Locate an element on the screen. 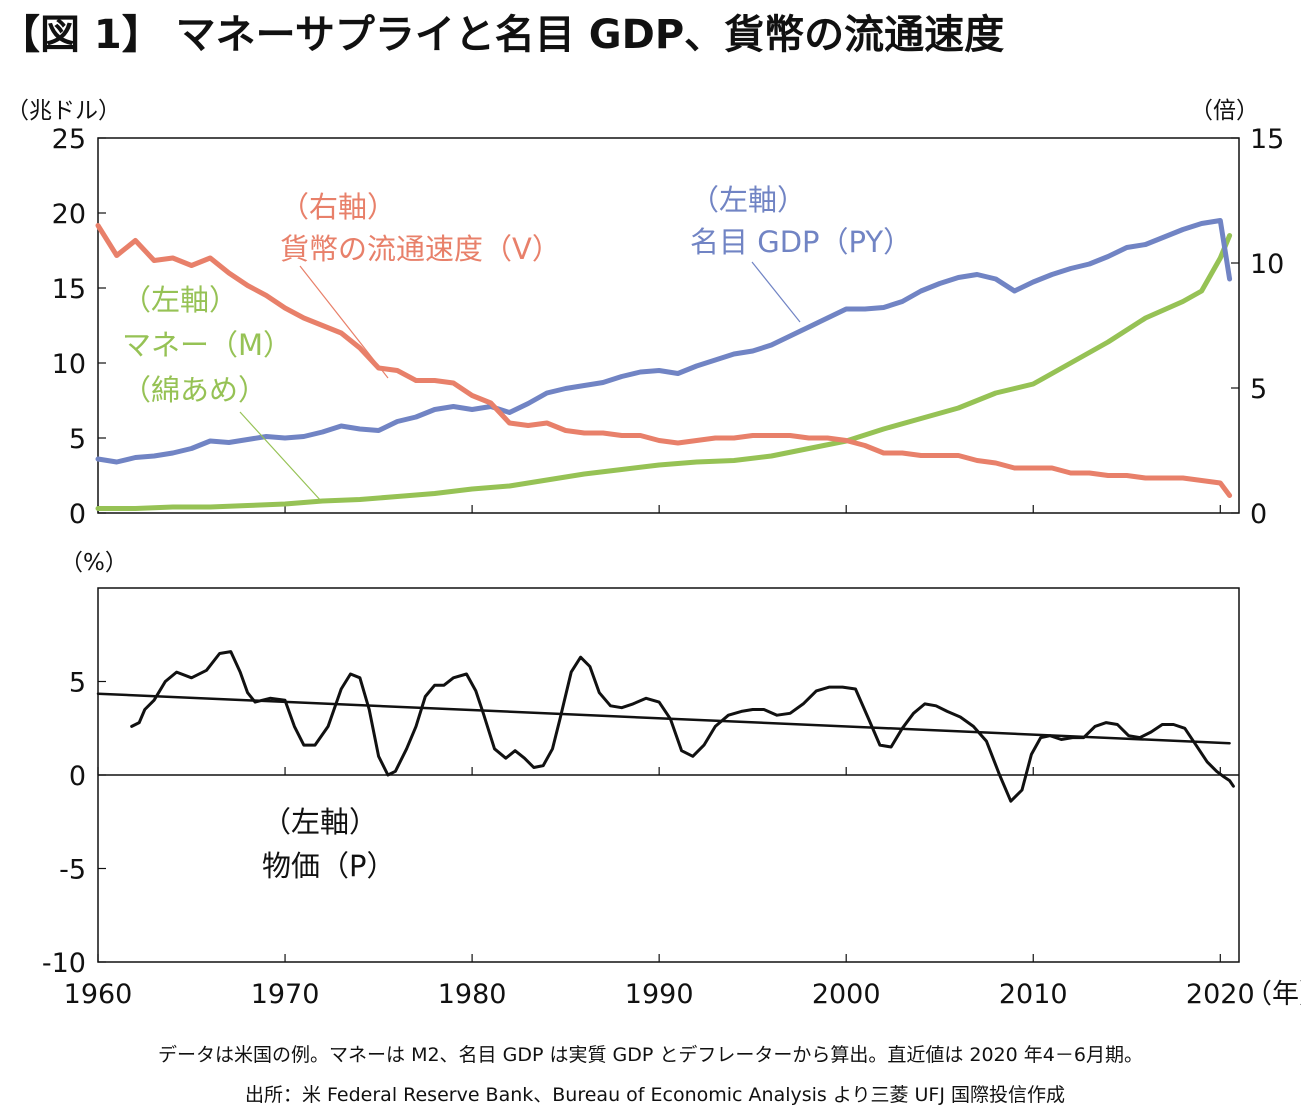 The width and height of the screenshot is (1301, 1109). price-p-line is located at coordinates (682, 726).